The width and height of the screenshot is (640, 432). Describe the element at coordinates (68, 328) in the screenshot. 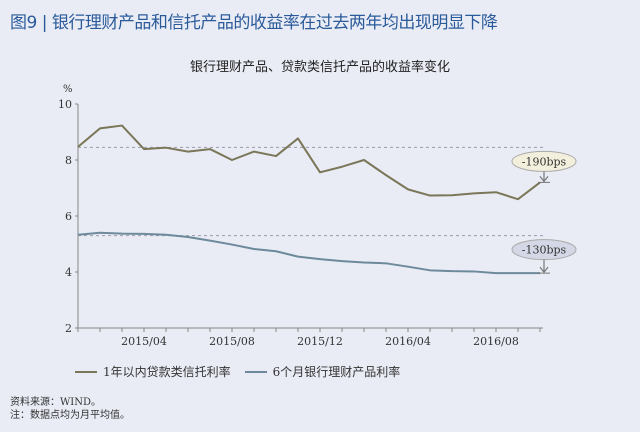

I see `y-tick-label: 2` at that location.